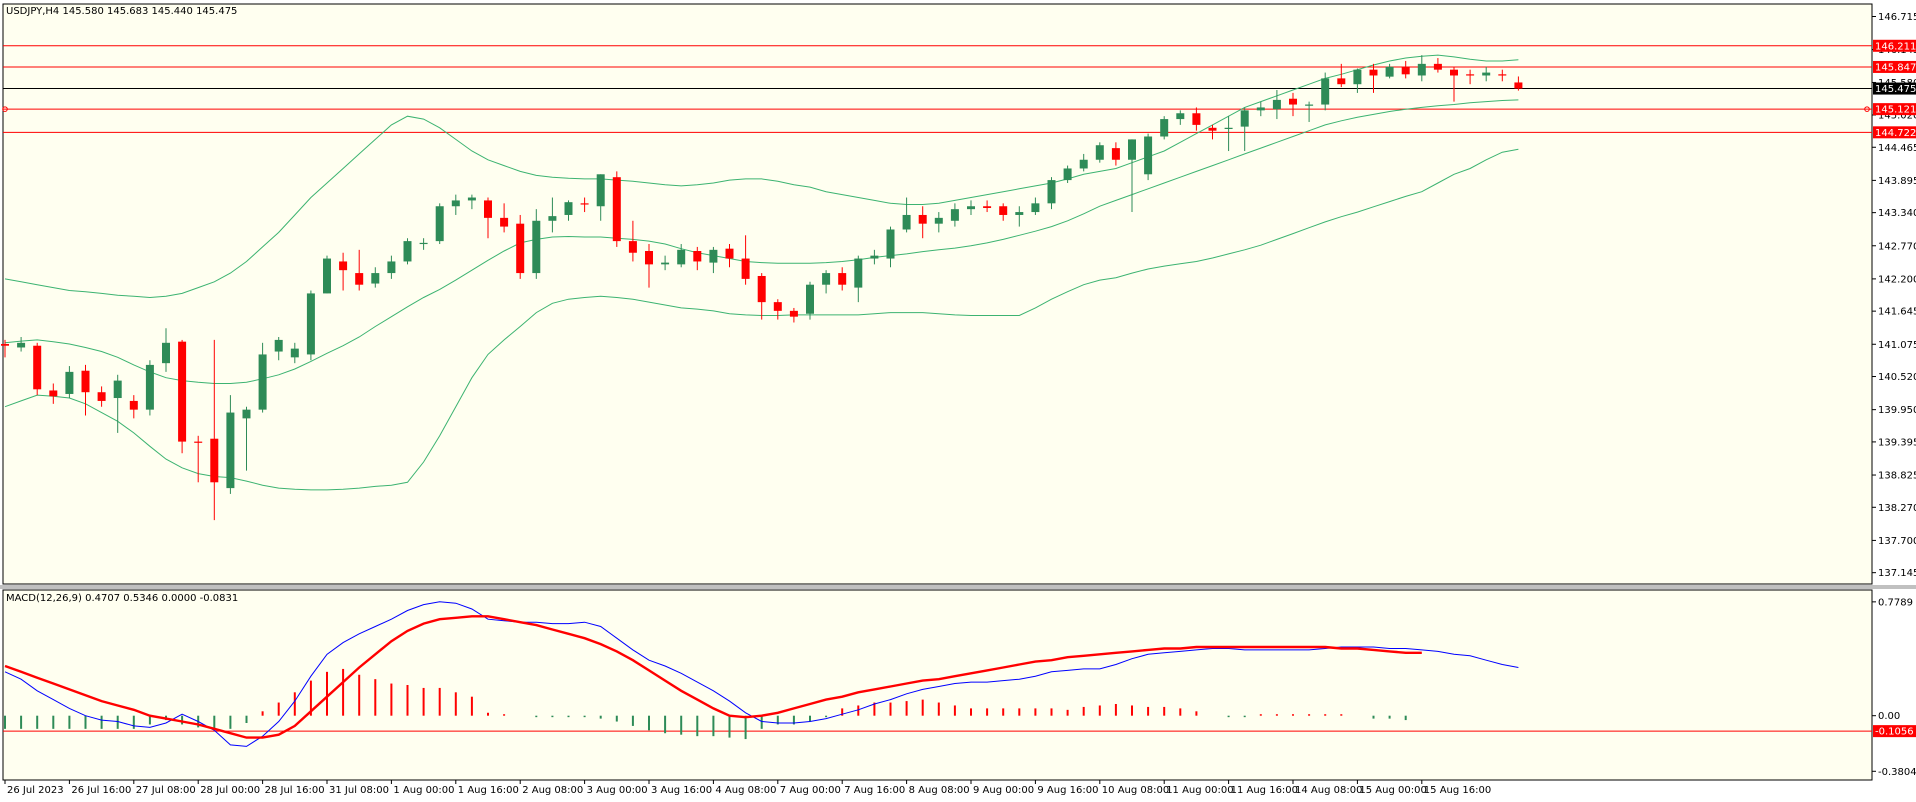  I want to click on pane-separator, so click(958, 587).